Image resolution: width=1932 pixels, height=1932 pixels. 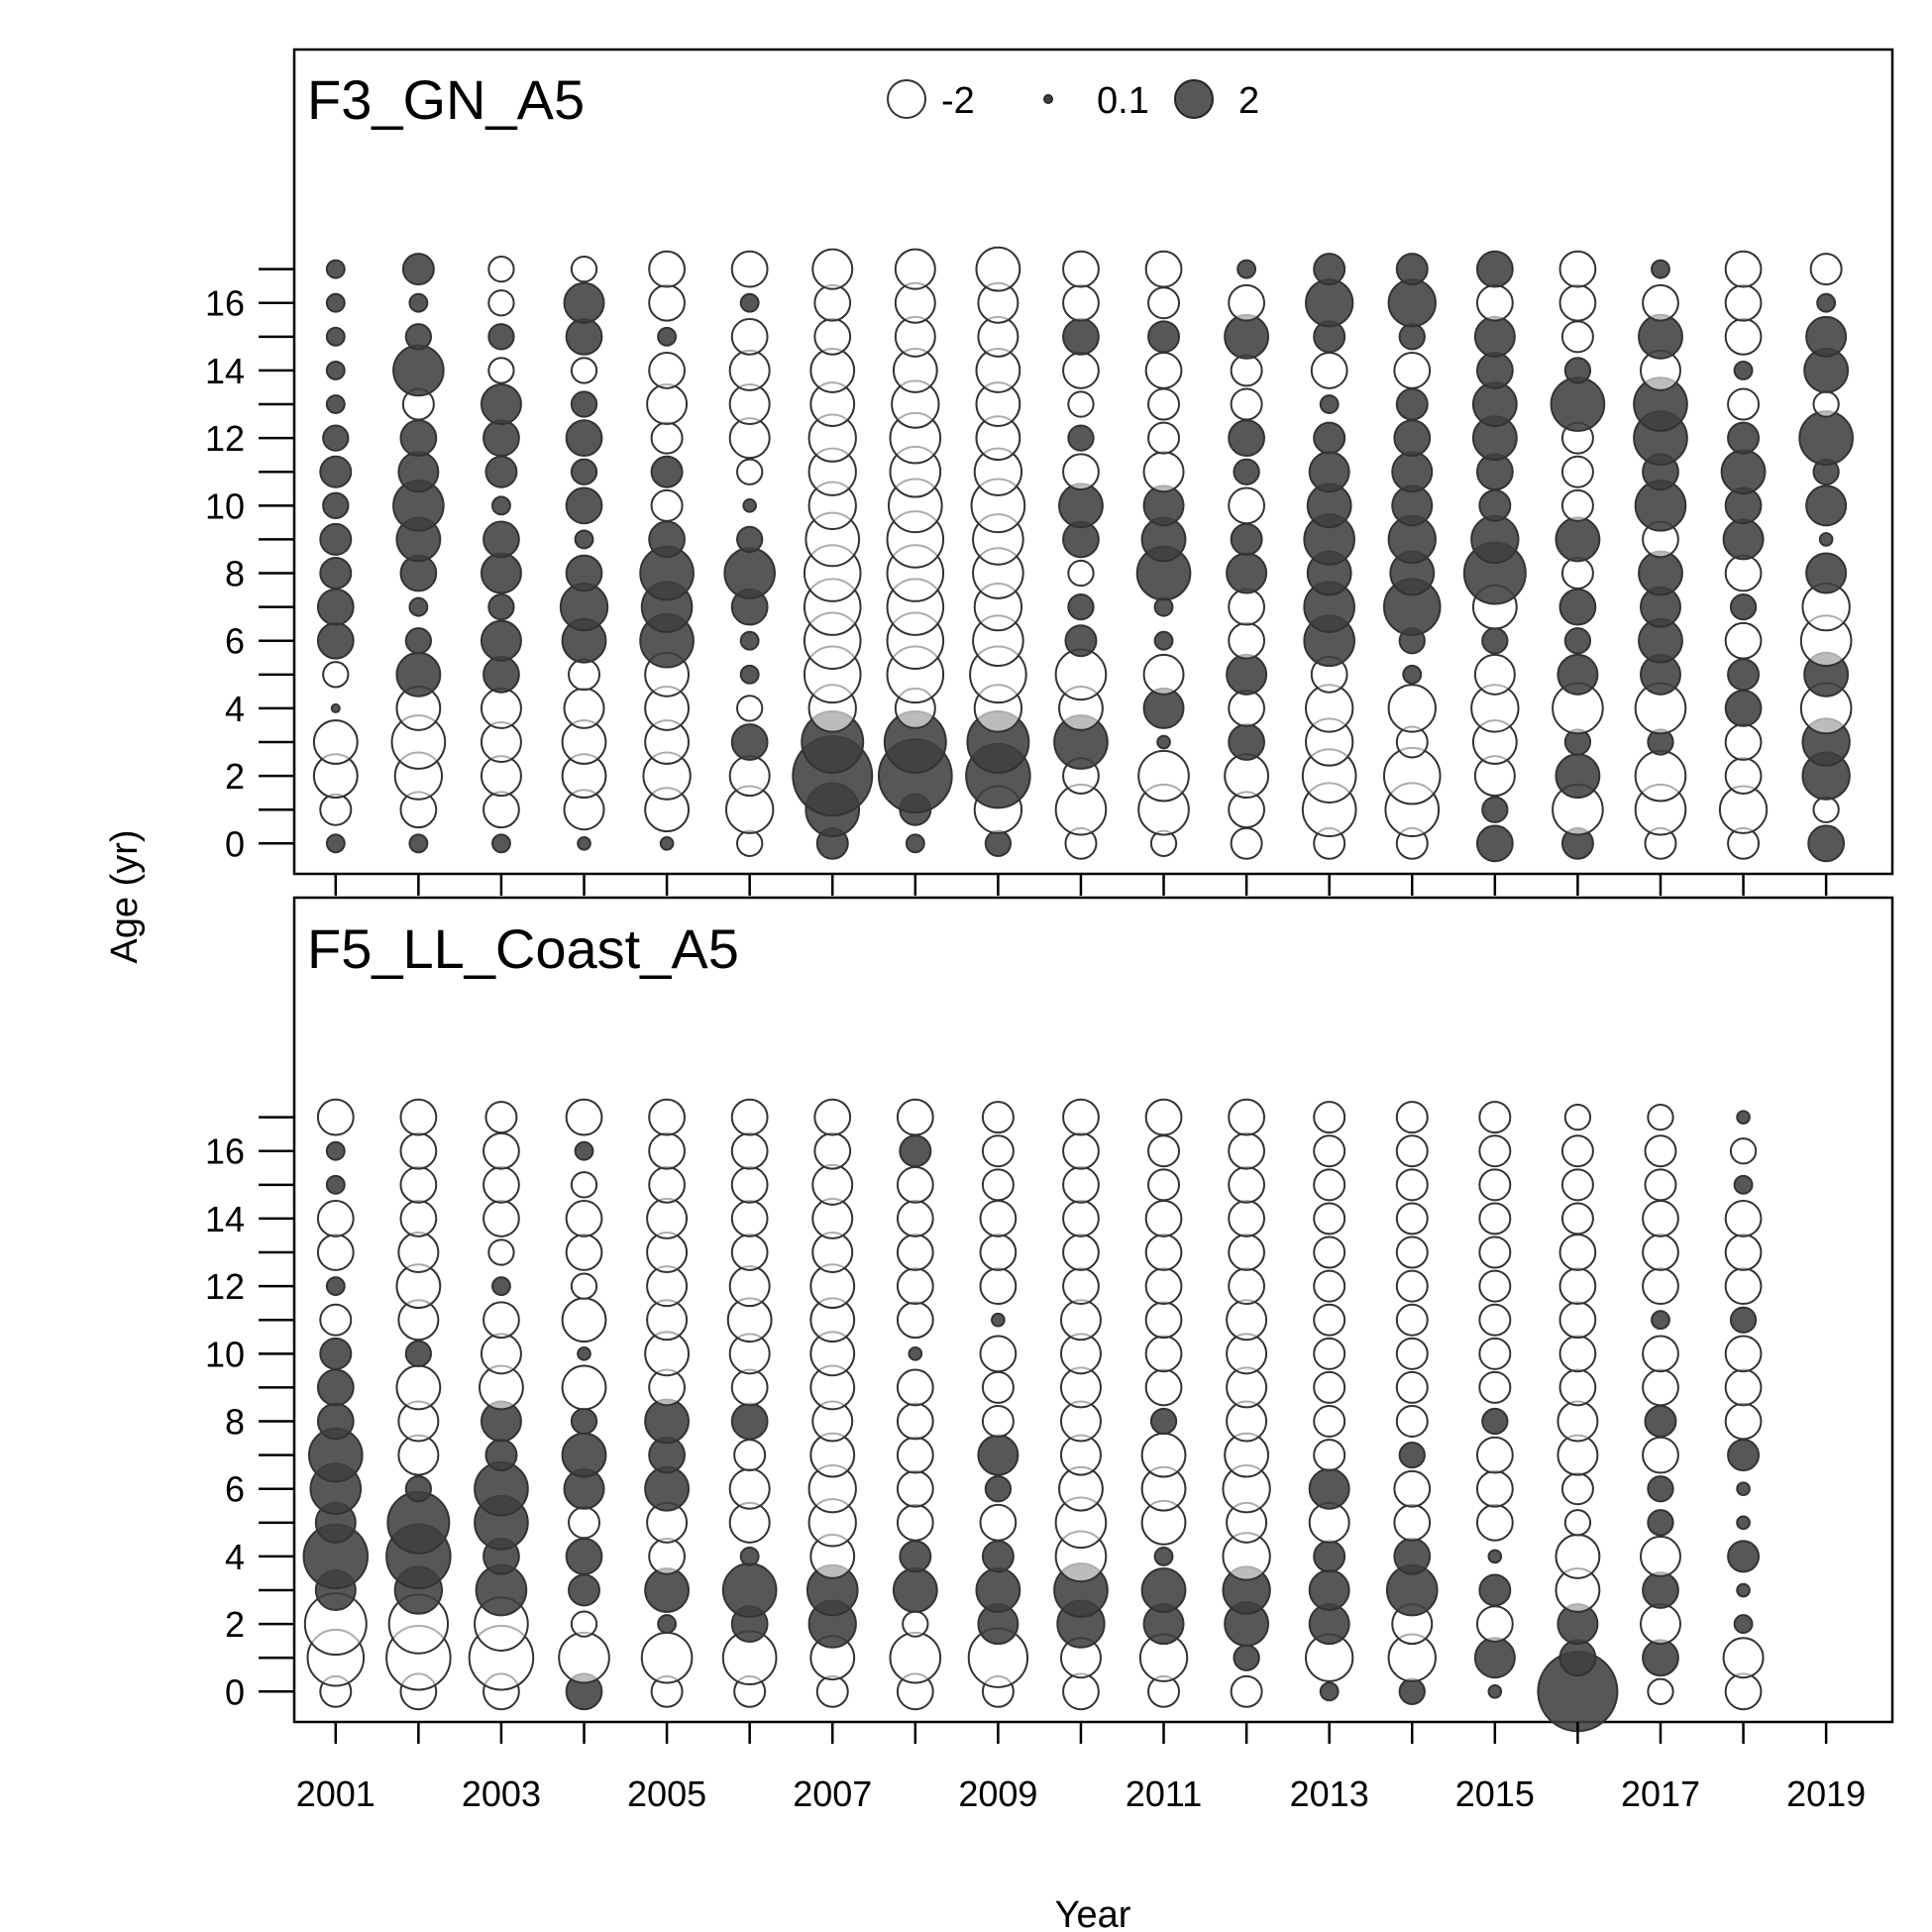 What do you see at coordinates (958, 101) in the screenshot?
I see `legend-label-negative: -2` at bounding box center [958, 101].